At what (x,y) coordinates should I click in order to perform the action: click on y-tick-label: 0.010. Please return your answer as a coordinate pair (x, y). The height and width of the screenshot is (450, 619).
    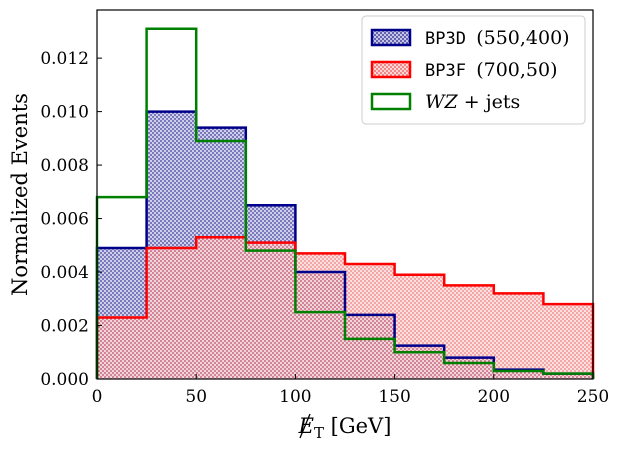
    Looking at the image, I should click on (64, 113).